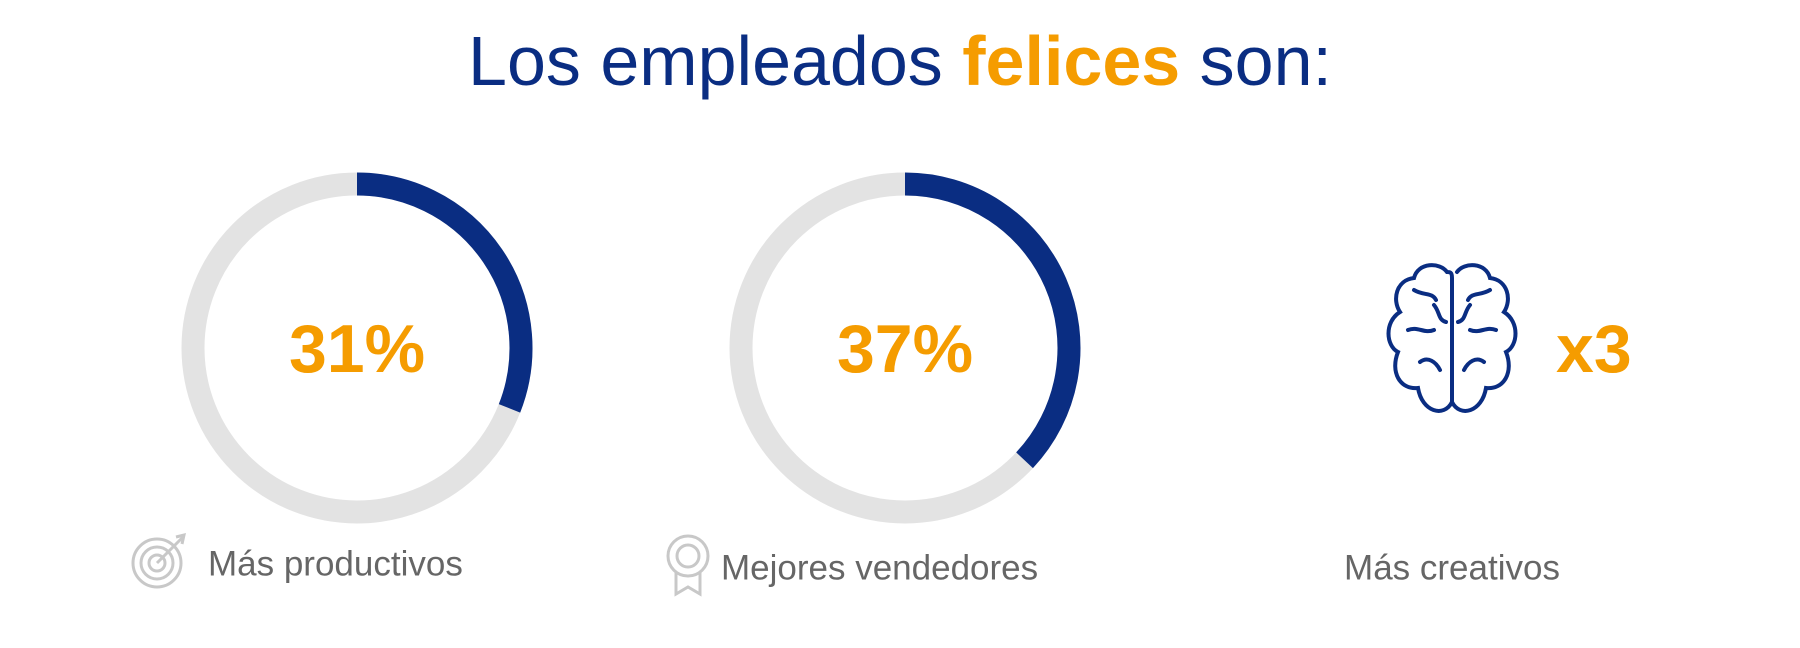 This screenshot has height=648, width=1800. I want to click on title-part: son:, so click(1266, 61).